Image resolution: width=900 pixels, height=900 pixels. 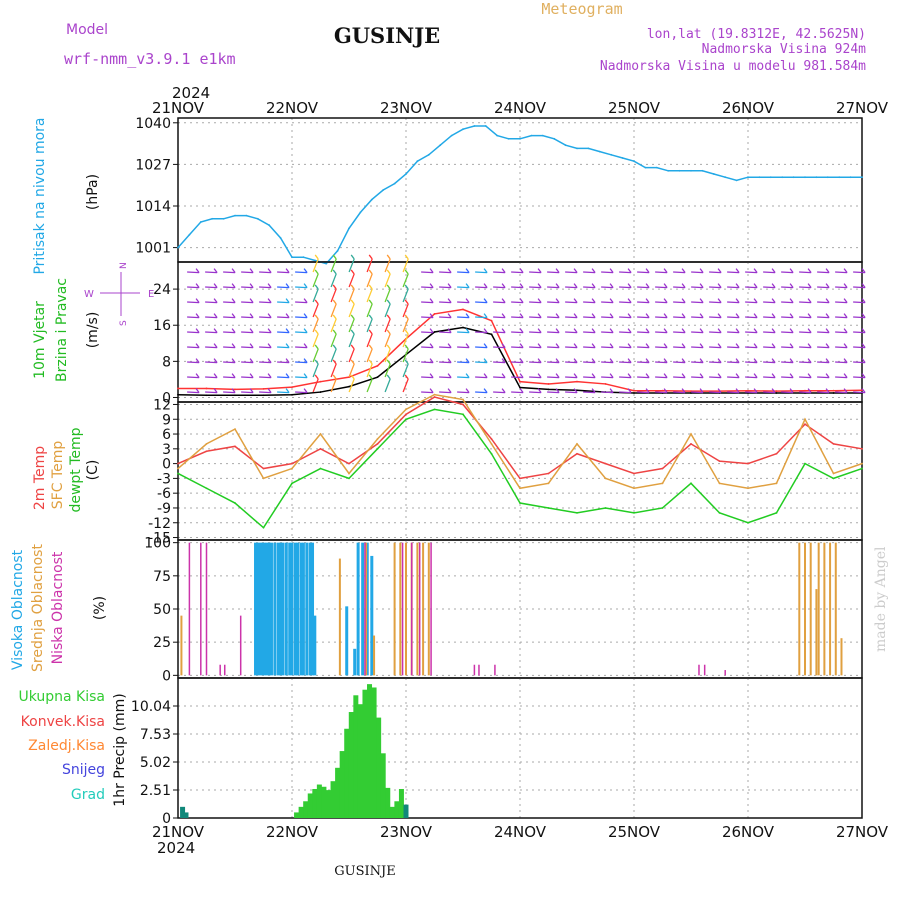 What do you see at coordinates (162, 405) in the screenshot?
I see `ytick-label-temperature-0: 12` at bounding box center [162, 405].